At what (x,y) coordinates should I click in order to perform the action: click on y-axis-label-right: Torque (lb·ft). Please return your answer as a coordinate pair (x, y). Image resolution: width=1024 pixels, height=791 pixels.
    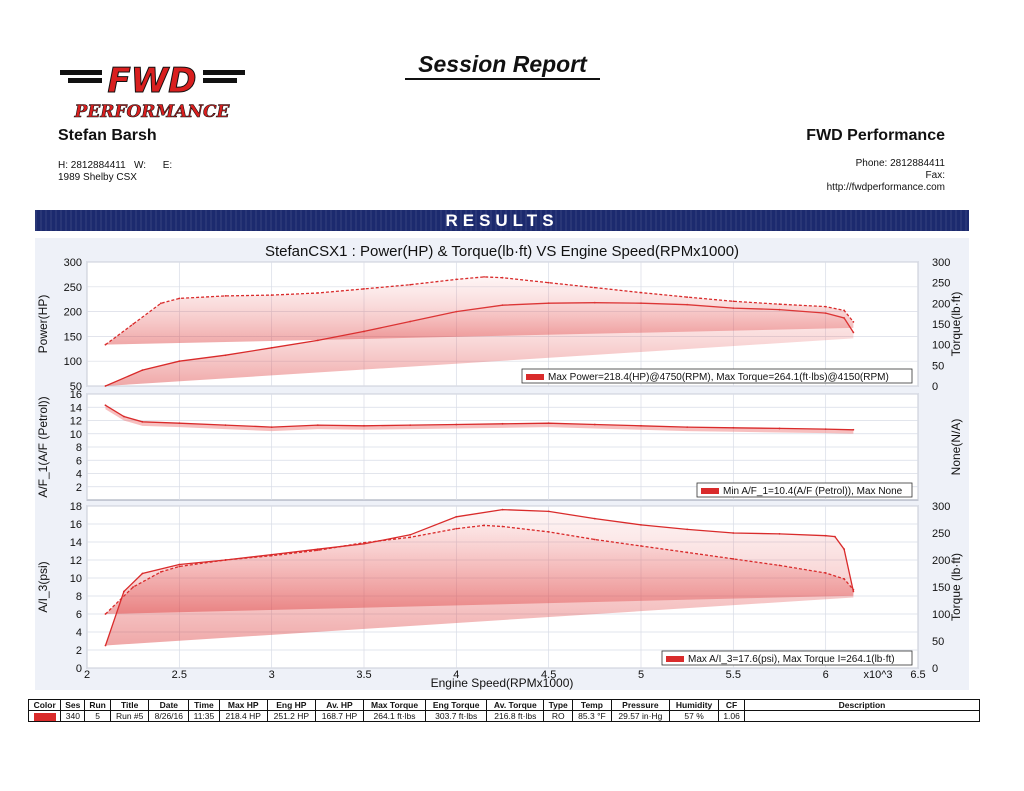
    Looking at the image, I should click on (956, 587).